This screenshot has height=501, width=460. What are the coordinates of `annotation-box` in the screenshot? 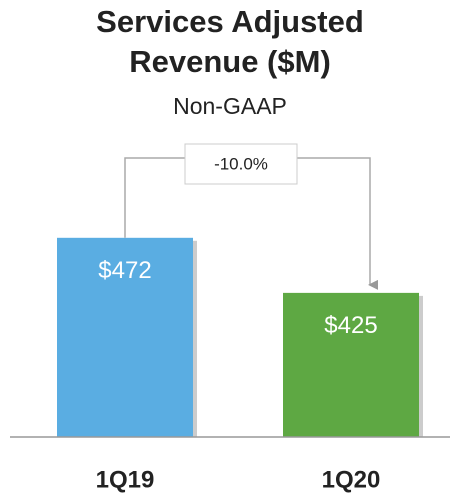 It's located at (241, 164).